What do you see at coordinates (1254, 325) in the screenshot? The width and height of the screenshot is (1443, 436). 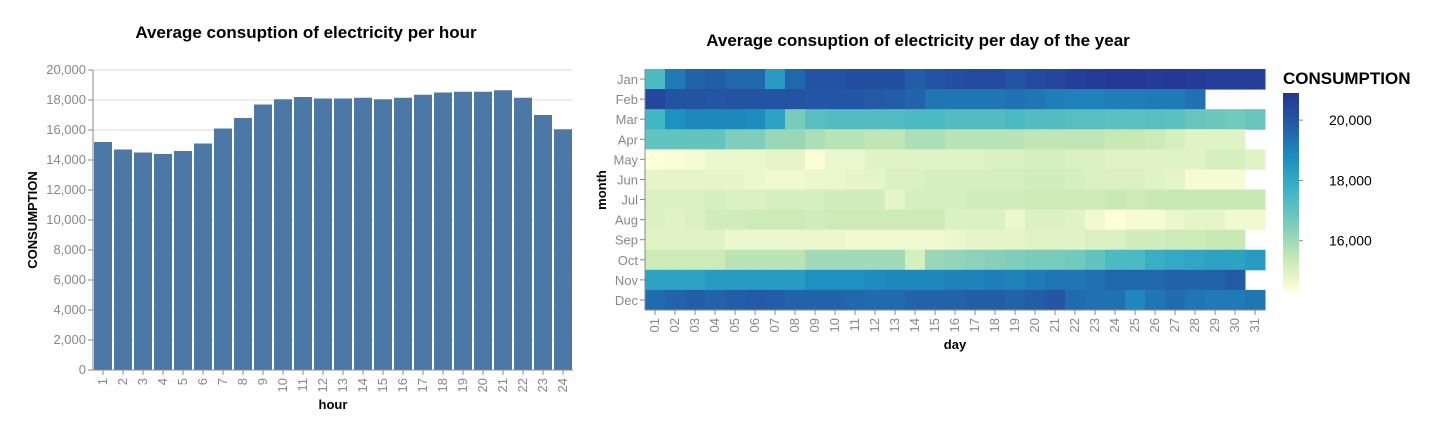 I see `heat-x-tick-label: 31` at bounding box center [1254, 325].